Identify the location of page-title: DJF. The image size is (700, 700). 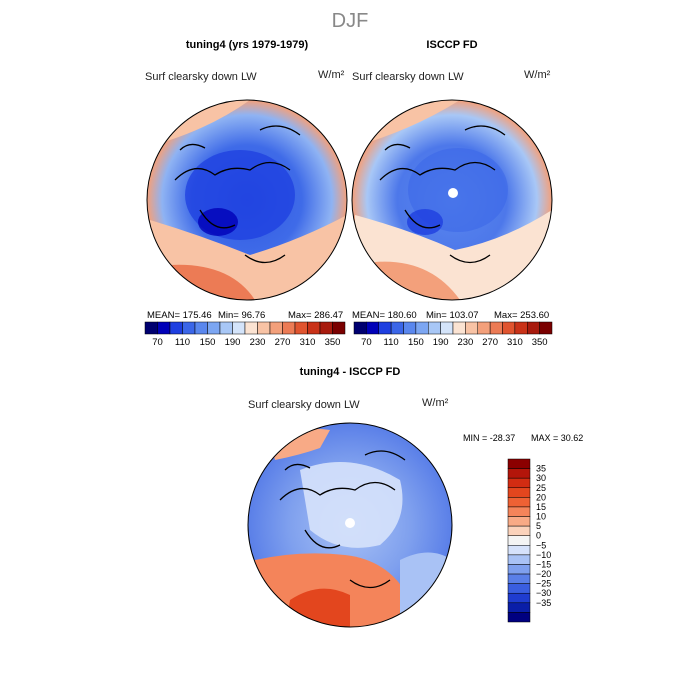
(350, 21).